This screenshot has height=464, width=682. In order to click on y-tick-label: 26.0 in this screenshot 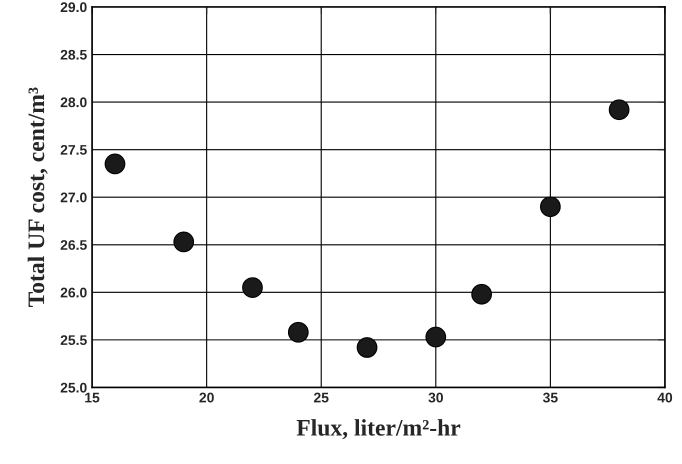, I will do `click(73, 293)`.